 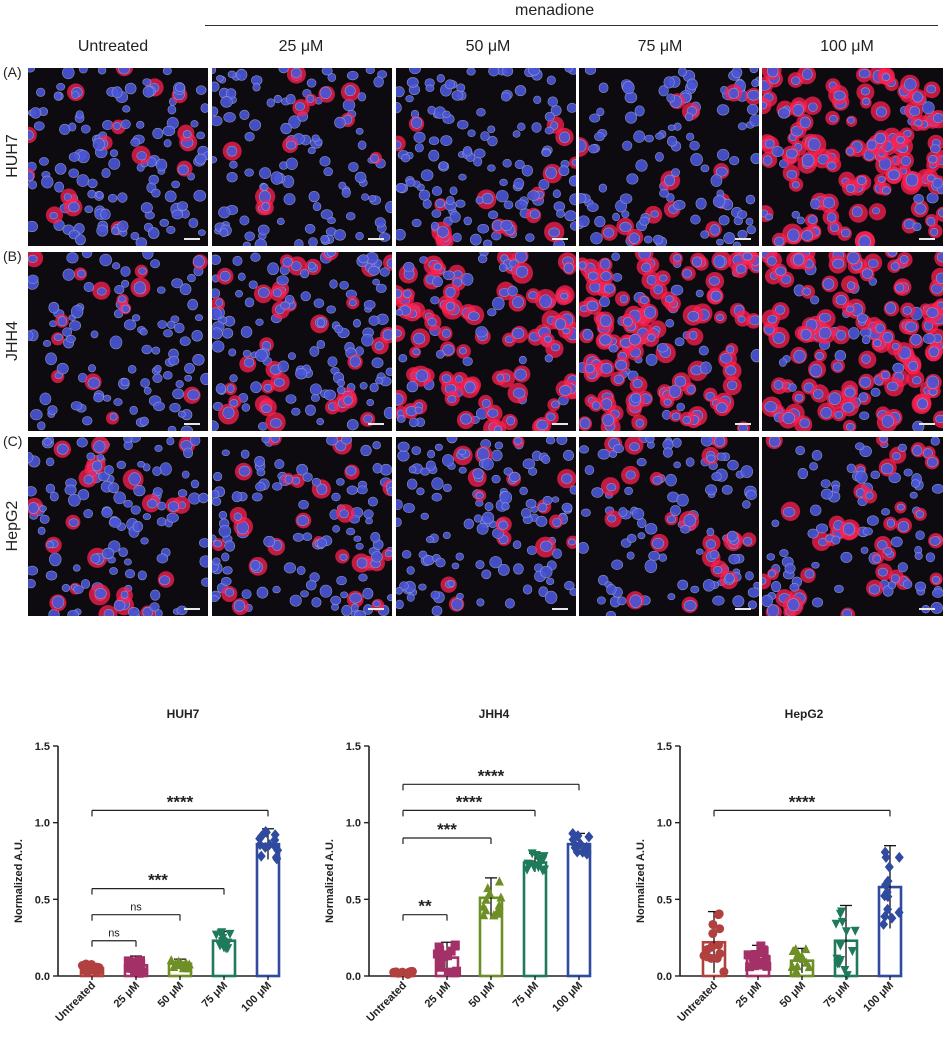 What do you see at coordinates (12, 340) in the screenshot?
I see `cell-line-label-1: JHH4` at bounding box center [12, 340].